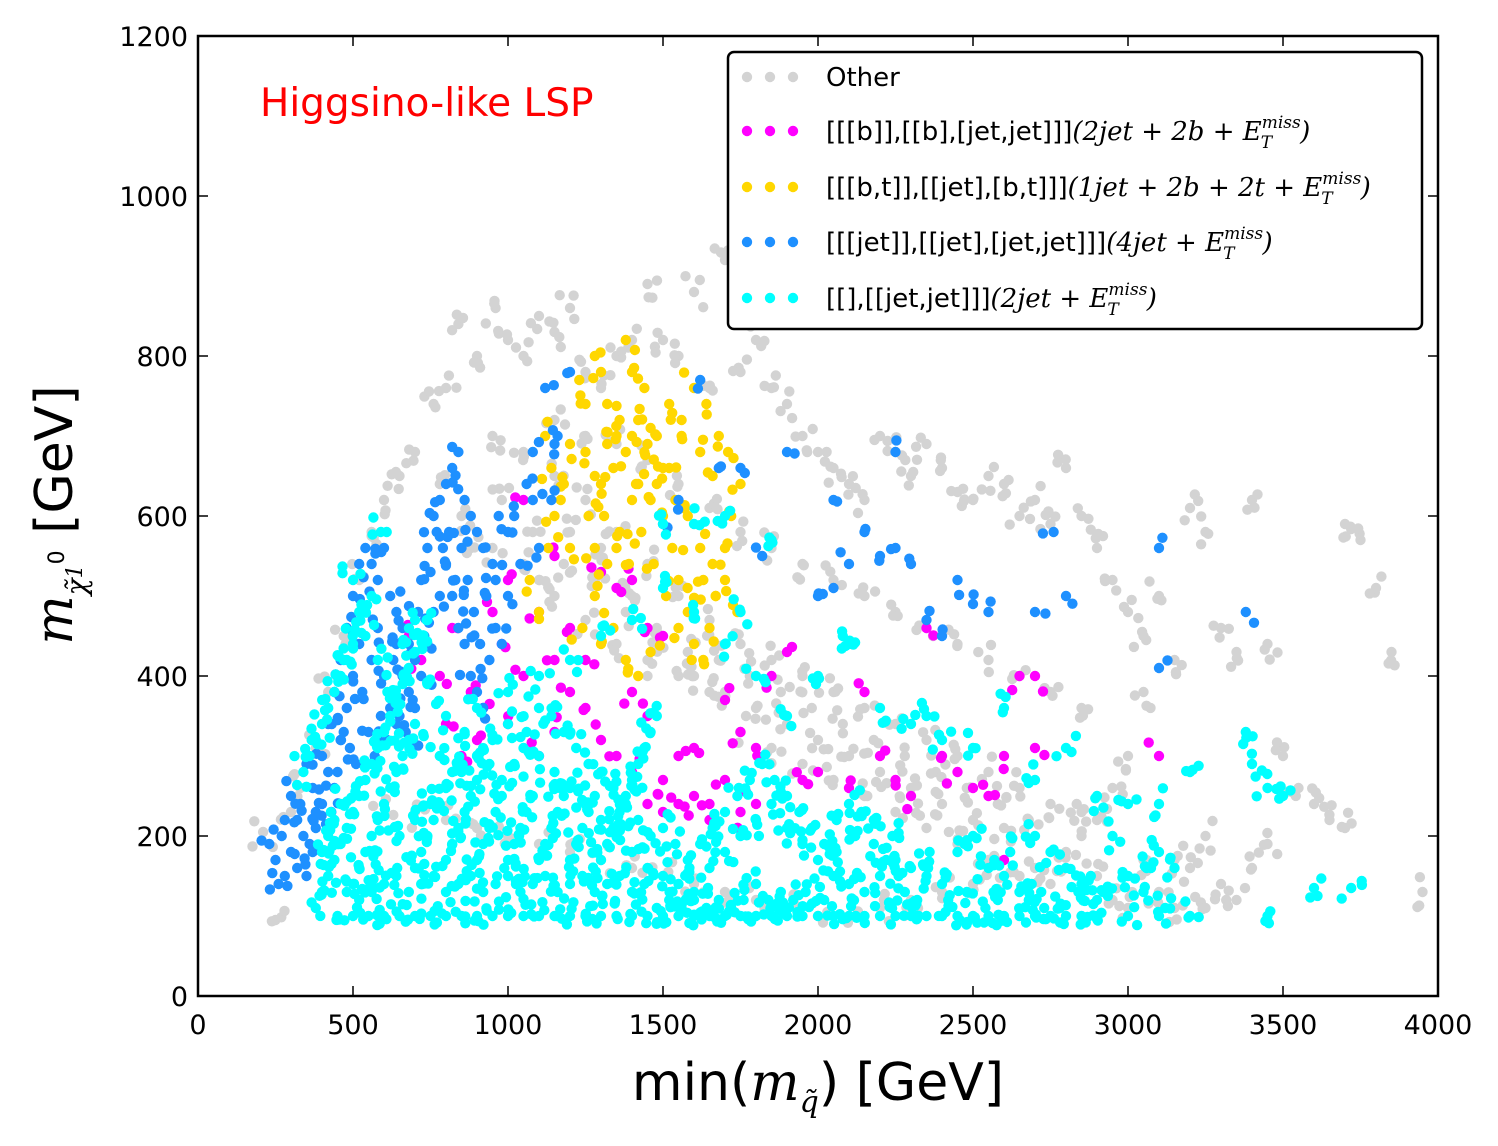 Image resolution: width=1498 pixels, height=1146 pixels. I want to click on point-s4-43-d2, so click(483, 924).